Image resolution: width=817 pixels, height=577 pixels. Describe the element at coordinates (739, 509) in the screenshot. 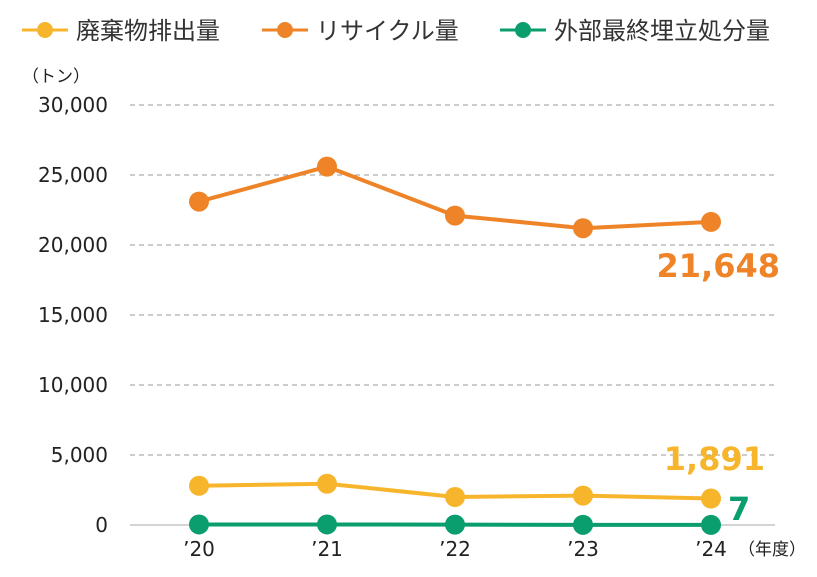

I see `end-data-label: 7` at that location.